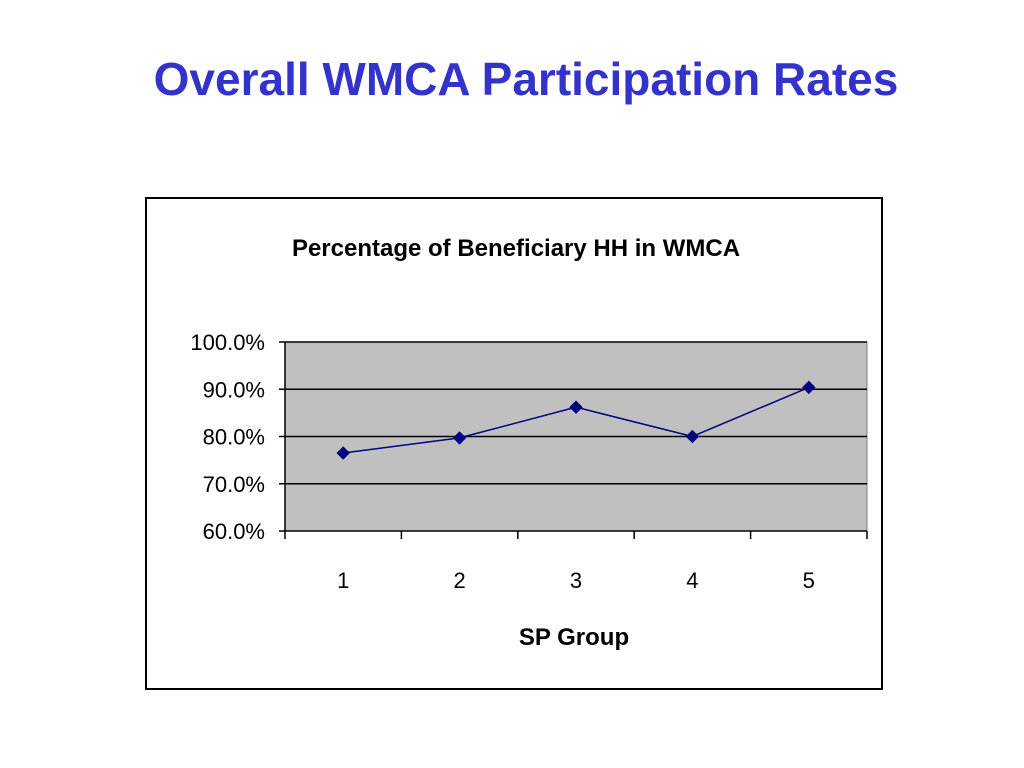  I want to click on x-axis-ticks: 1 2 3 4 5, so click(576, 562).